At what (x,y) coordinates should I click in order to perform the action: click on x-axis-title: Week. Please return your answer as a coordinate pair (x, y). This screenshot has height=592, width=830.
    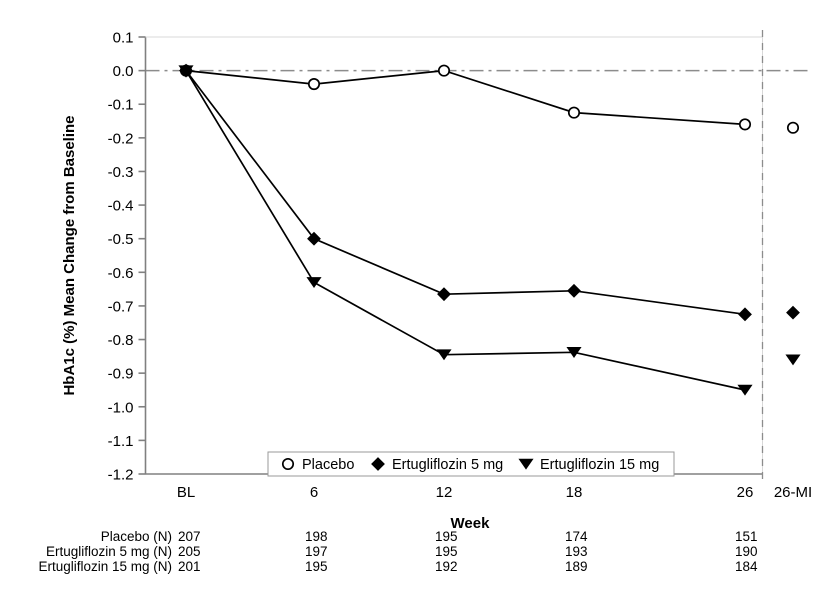
    Looking at the image, I should click on (471, 523).